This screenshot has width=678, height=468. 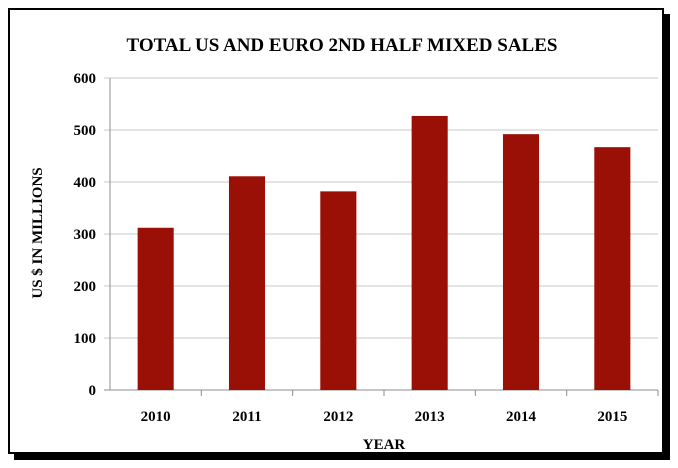 I want to click on y-tick-label: 100, so click(x=85, y=339).